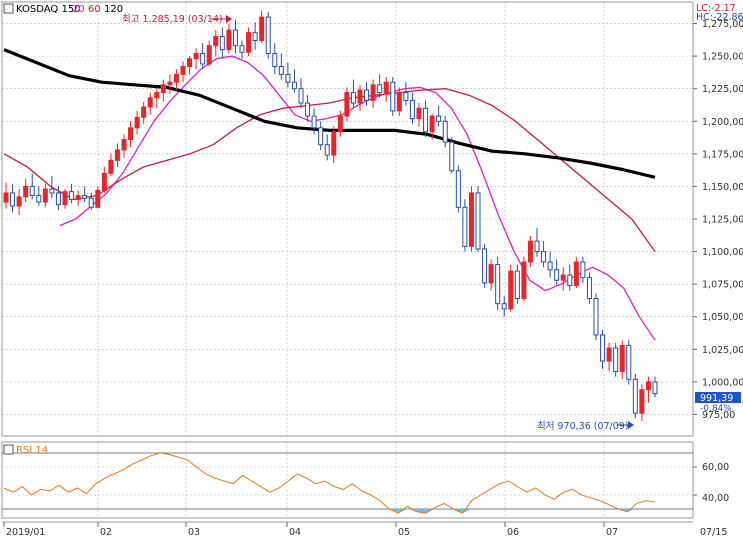 The height and width of the screenshot is (544, 743). I want to click on low-annotation: 최저 970,36 (07/09), so click(583, 426).